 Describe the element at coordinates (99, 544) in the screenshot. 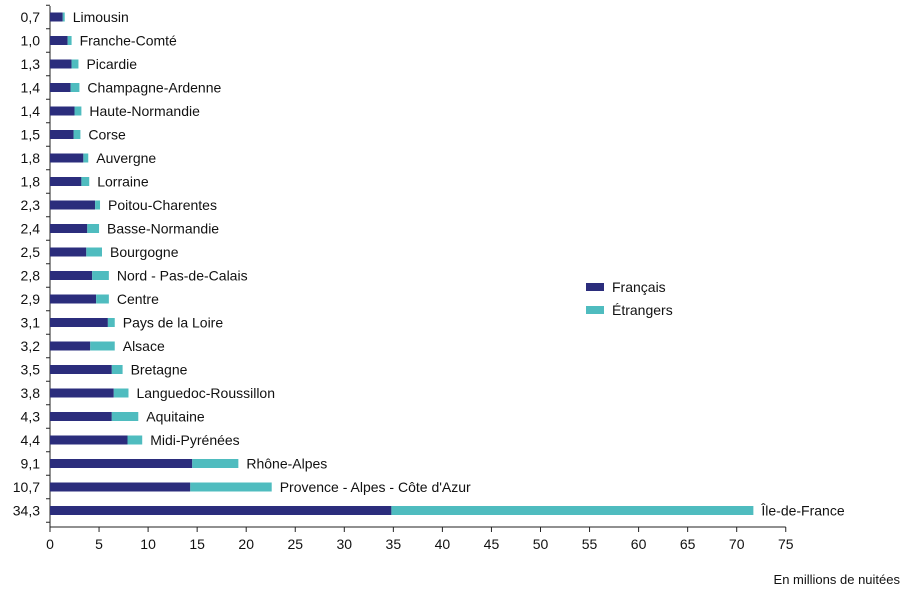

I see `x-tick-label: 5` at that location.